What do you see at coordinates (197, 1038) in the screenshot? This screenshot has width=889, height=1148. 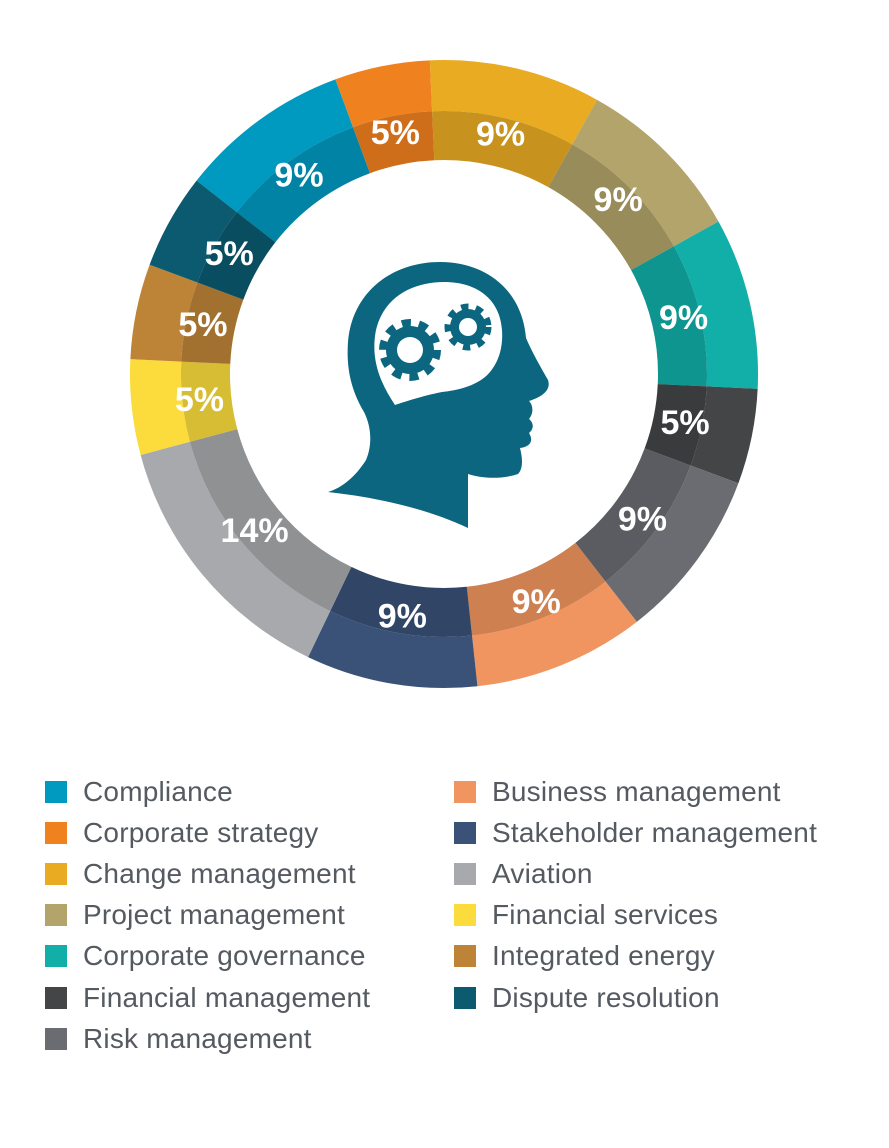 I see `legend-label: Risk management` at bounding box center [197, 1038].